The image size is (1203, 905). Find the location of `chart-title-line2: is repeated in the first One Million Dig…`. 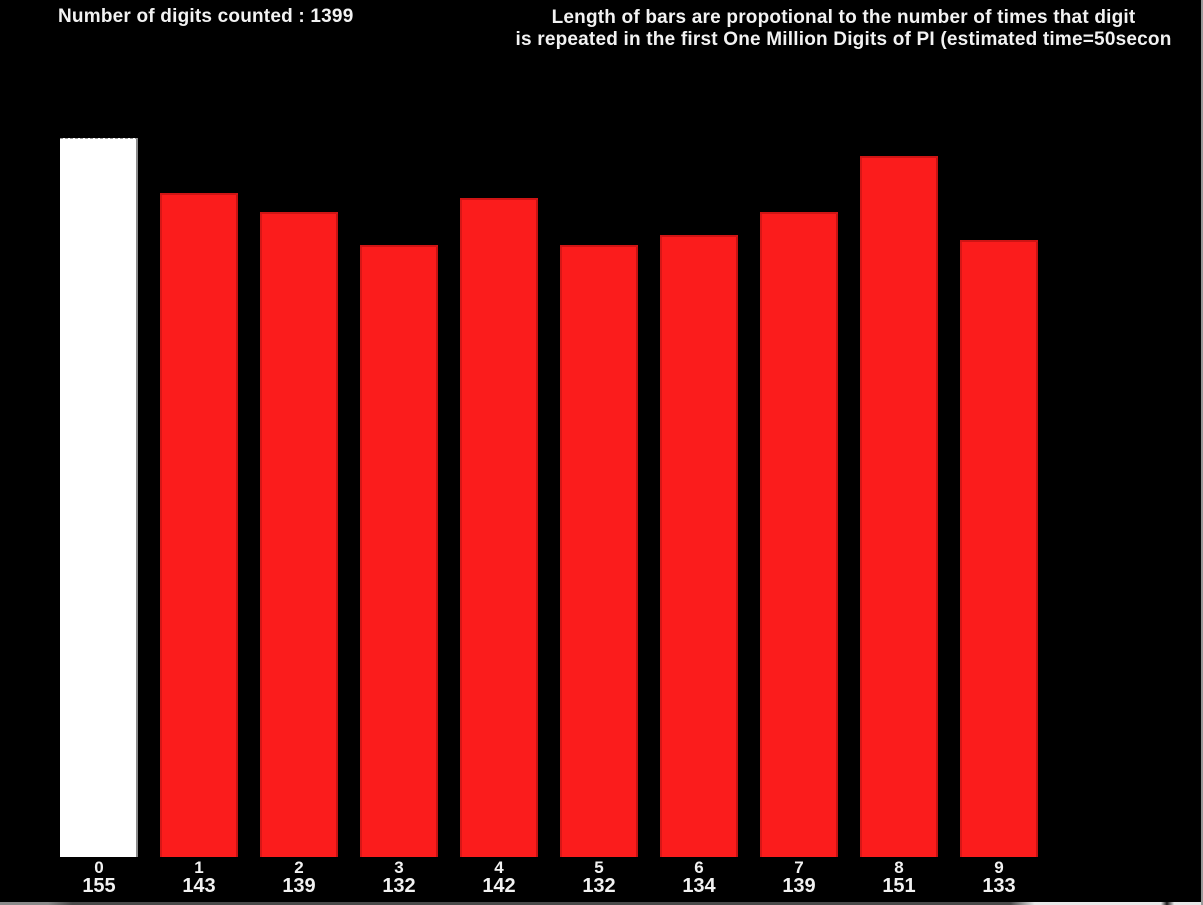

chart-title-line2: is repeated in the first One Million Dig… is located at coordinates (843, 39).